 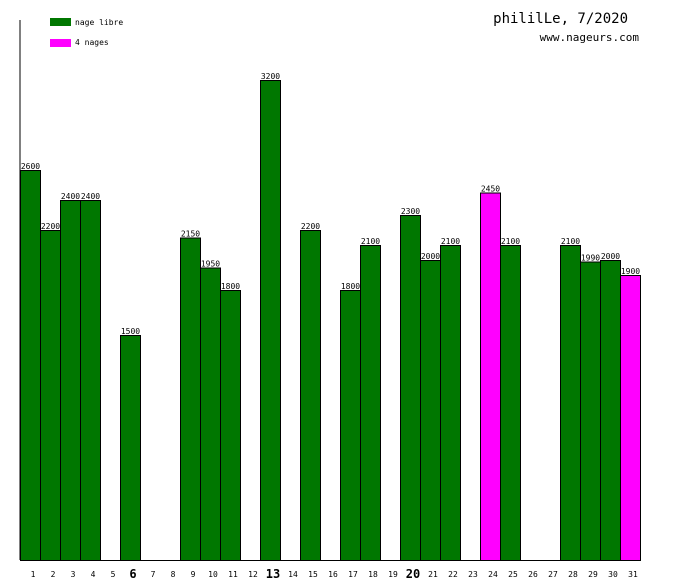 I want to click on legend: nage libre 4 nages, so click(x=86, y=32).